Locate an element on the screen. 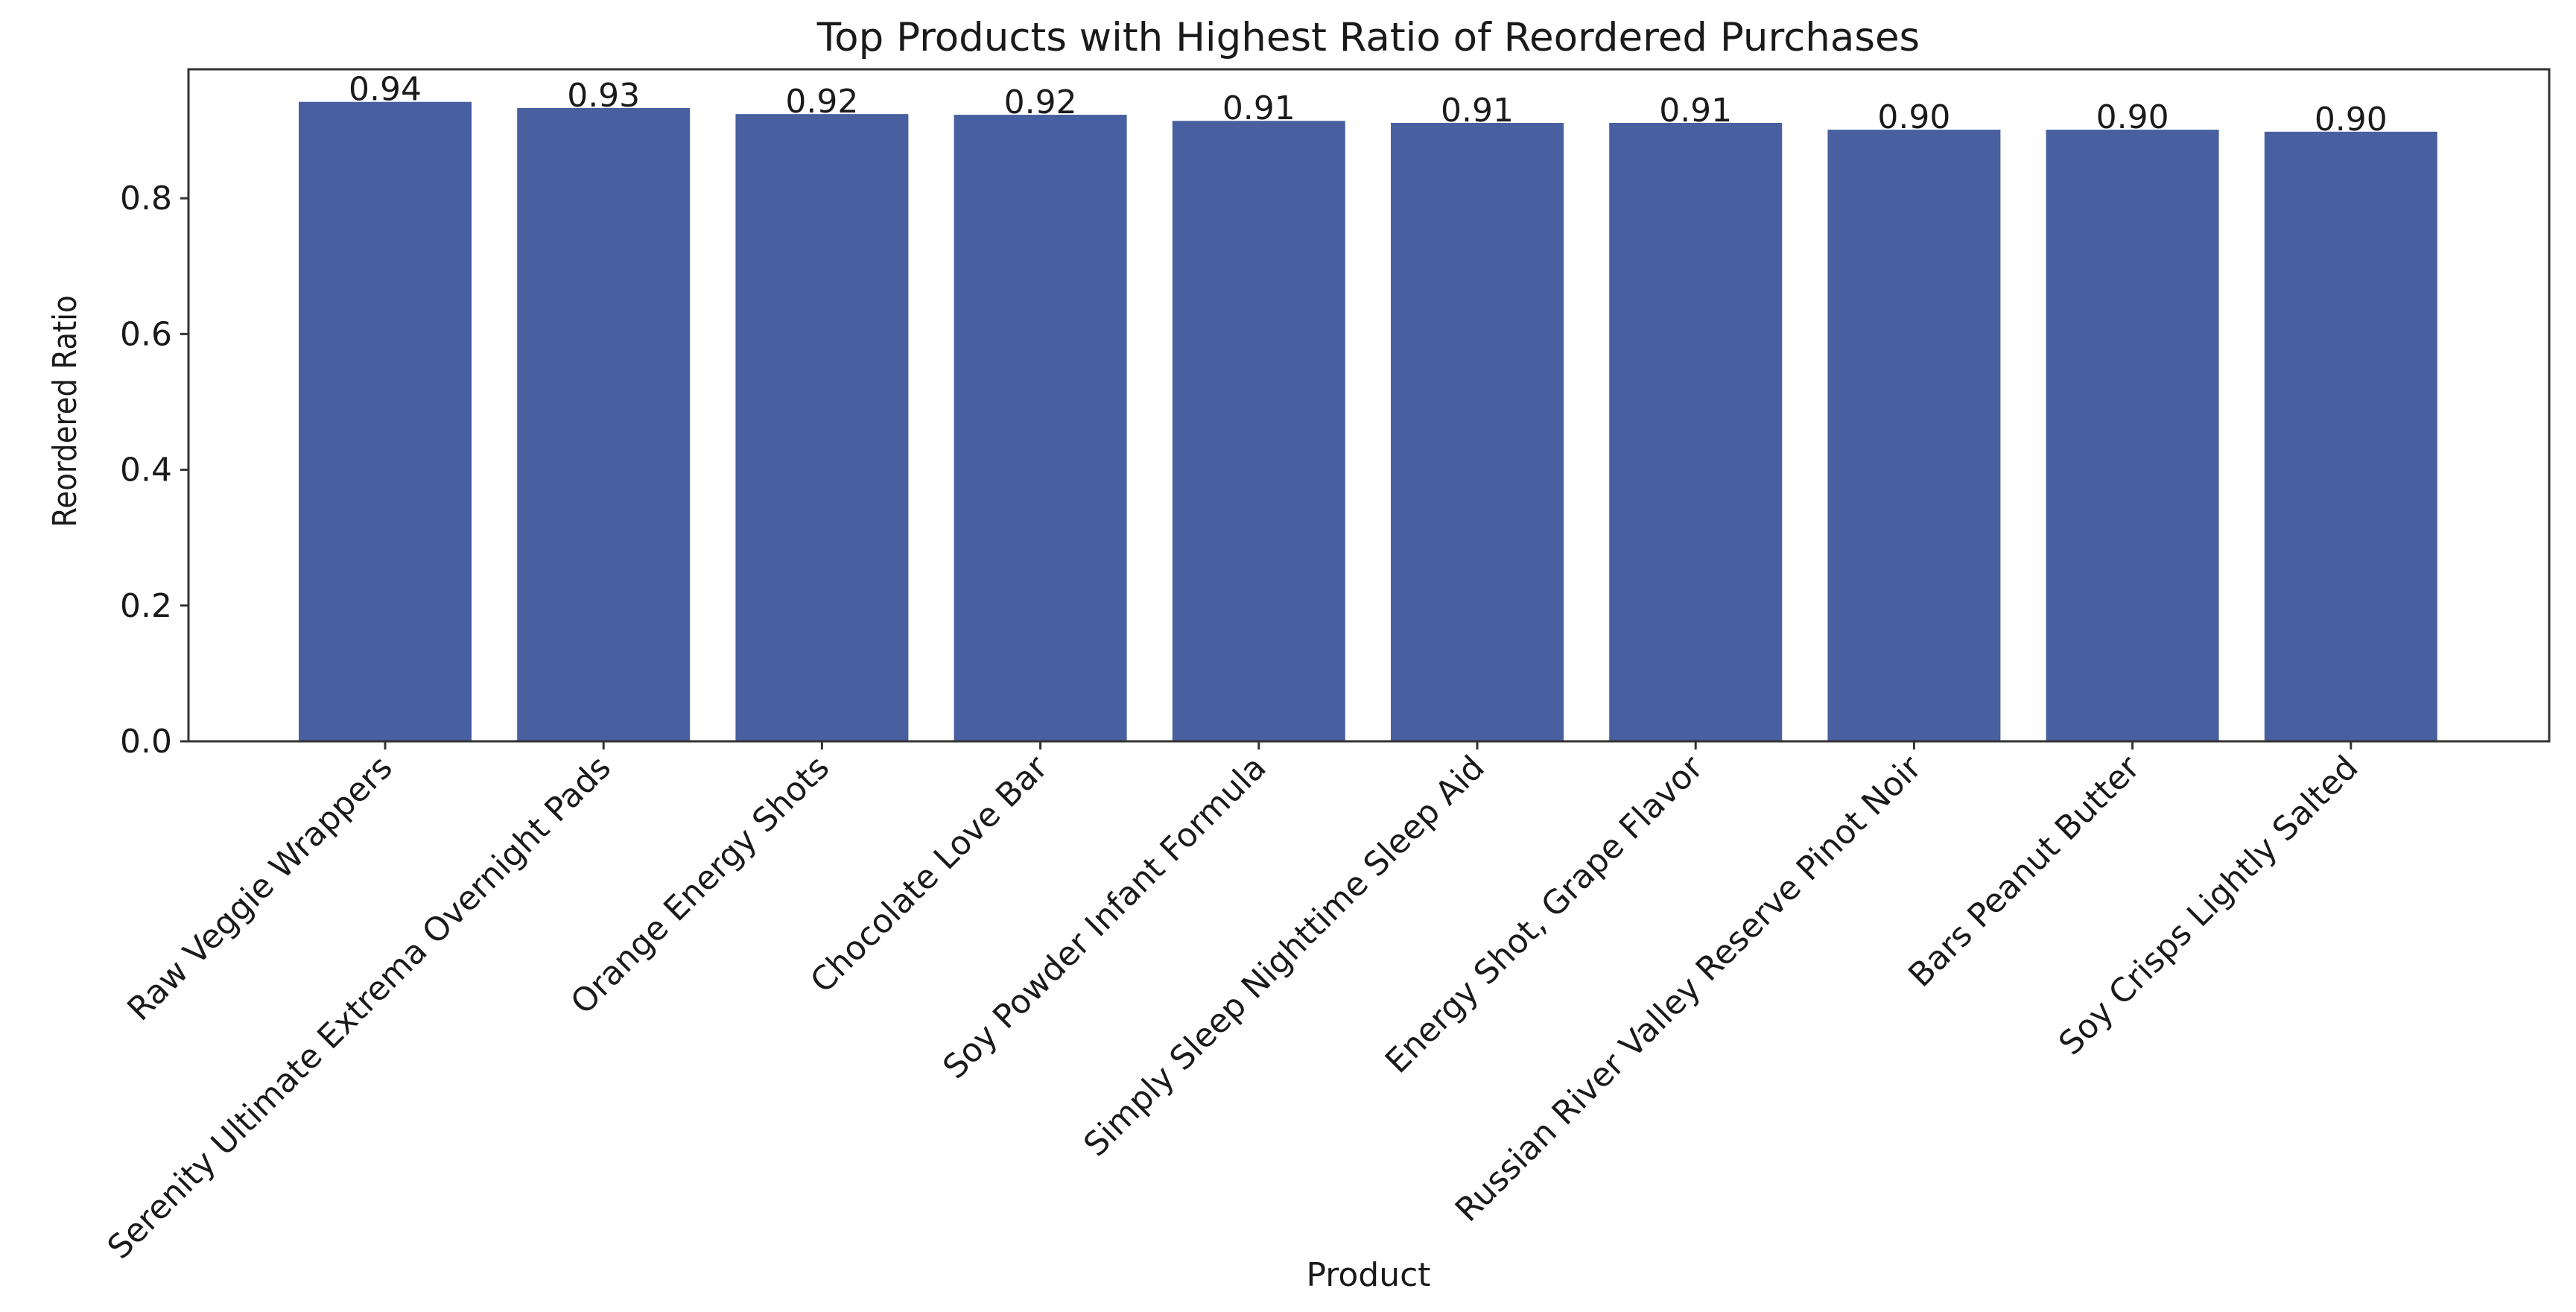  x-tick-label: Simply Sleep Nighttime Sleep Aid is located at coordinates (1284, 957).